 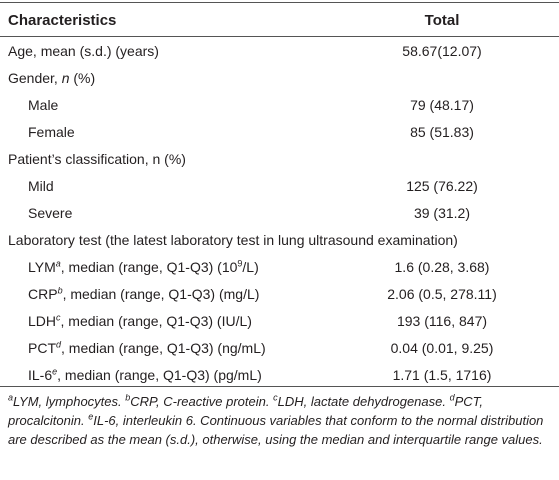 What do you see at coordinates (40, 375) in the screenshot?
I see `text-segment: IL-6` at bounding box center [40, 375].